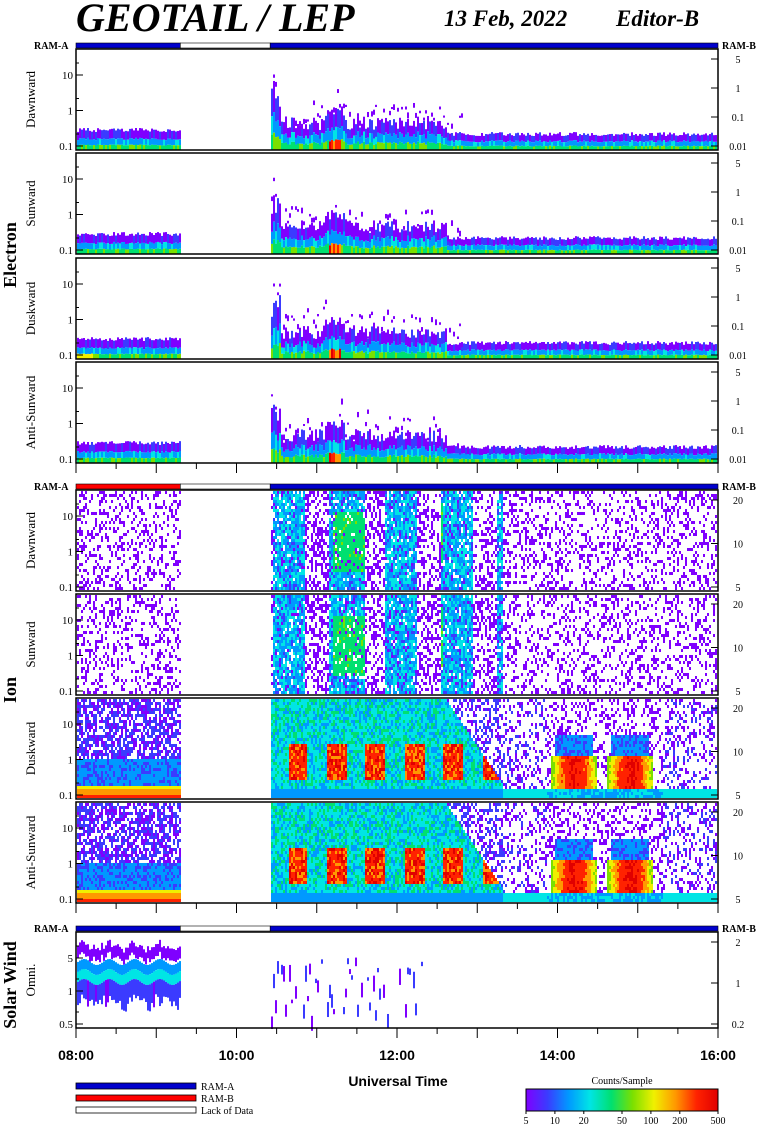 This screenshot has height=1128, width=762. What do you see at coordinates (218, 1087) in the screenshot?
I see `legend-label: RAM-A` at bounding box center [218, 1087].